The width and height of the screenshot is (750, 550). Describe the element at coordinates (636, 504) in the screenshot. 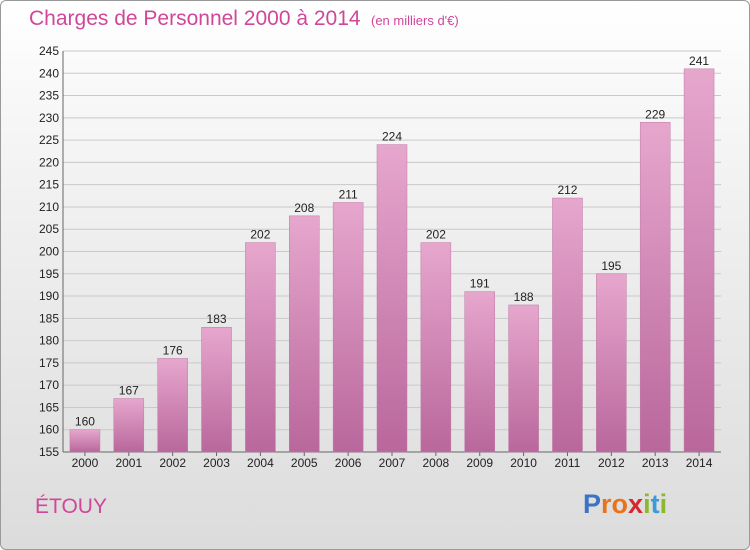

I see `logo-letter: x` at that location.